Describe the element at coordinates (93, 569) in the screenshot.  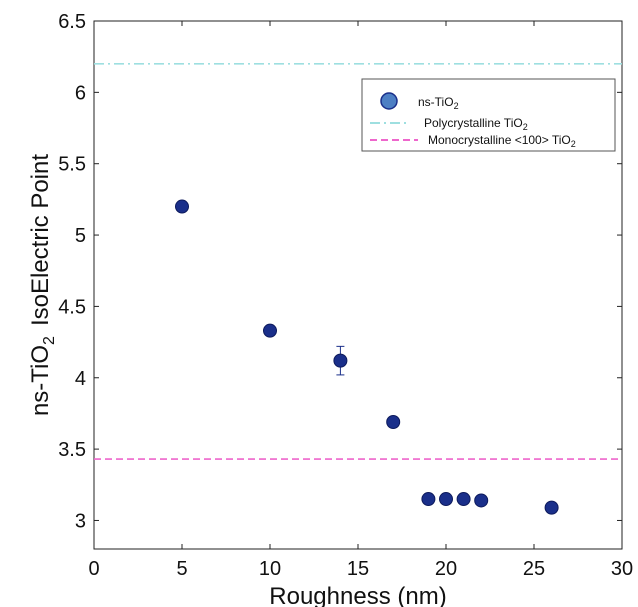
I see `x-tick-label: 0` at that location.